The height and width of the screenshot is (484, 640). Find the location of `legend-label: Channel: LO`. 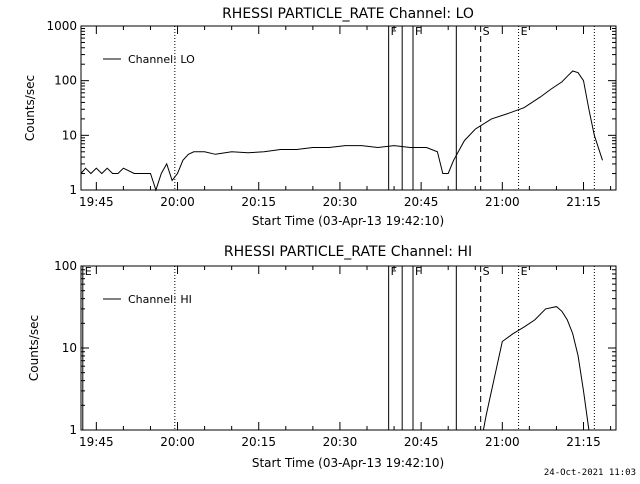

legend-label: Channel: LO is located at coordinates (161, 59).